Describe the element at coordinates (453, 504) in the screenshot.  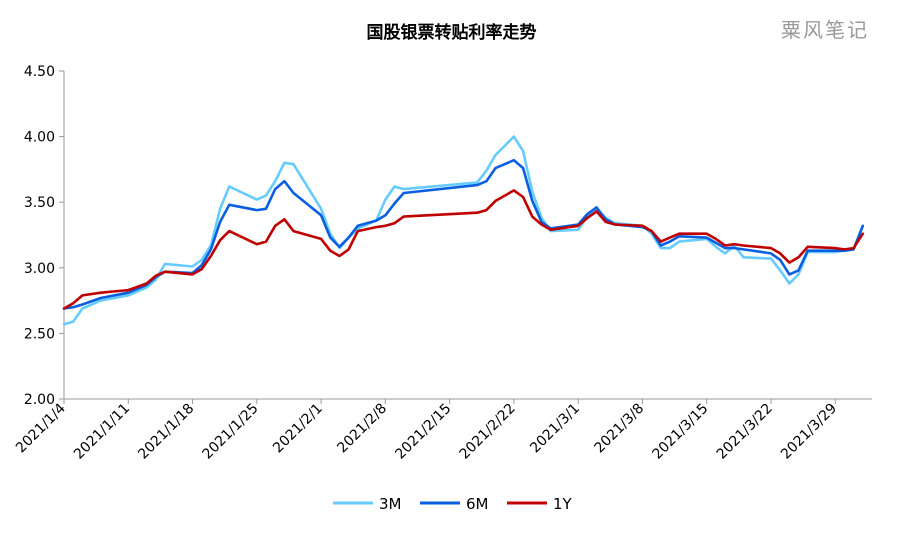
I see `legend: 3M 6M 1Y` at that location.